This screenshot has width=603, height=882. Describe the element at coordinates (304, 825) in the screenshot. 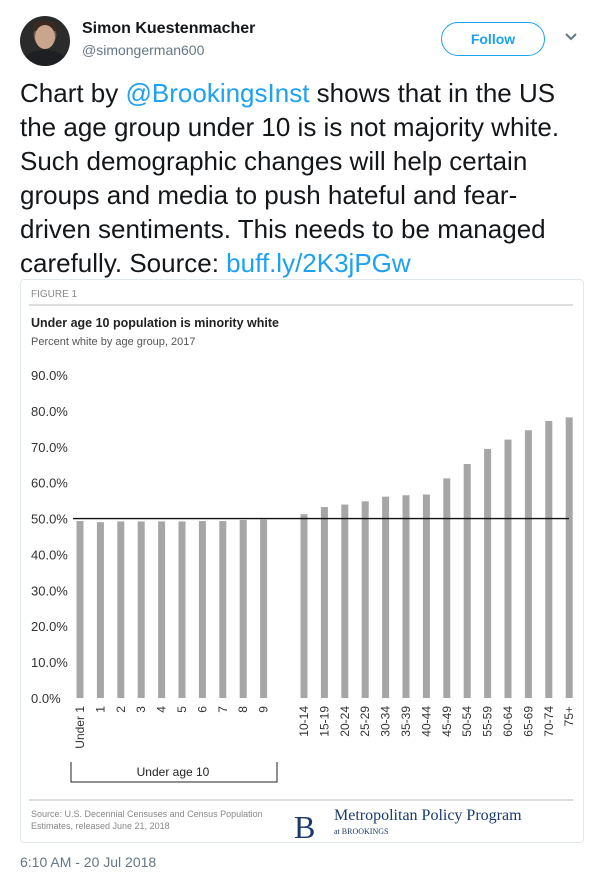

I see `brookings-logo: B` at that location.